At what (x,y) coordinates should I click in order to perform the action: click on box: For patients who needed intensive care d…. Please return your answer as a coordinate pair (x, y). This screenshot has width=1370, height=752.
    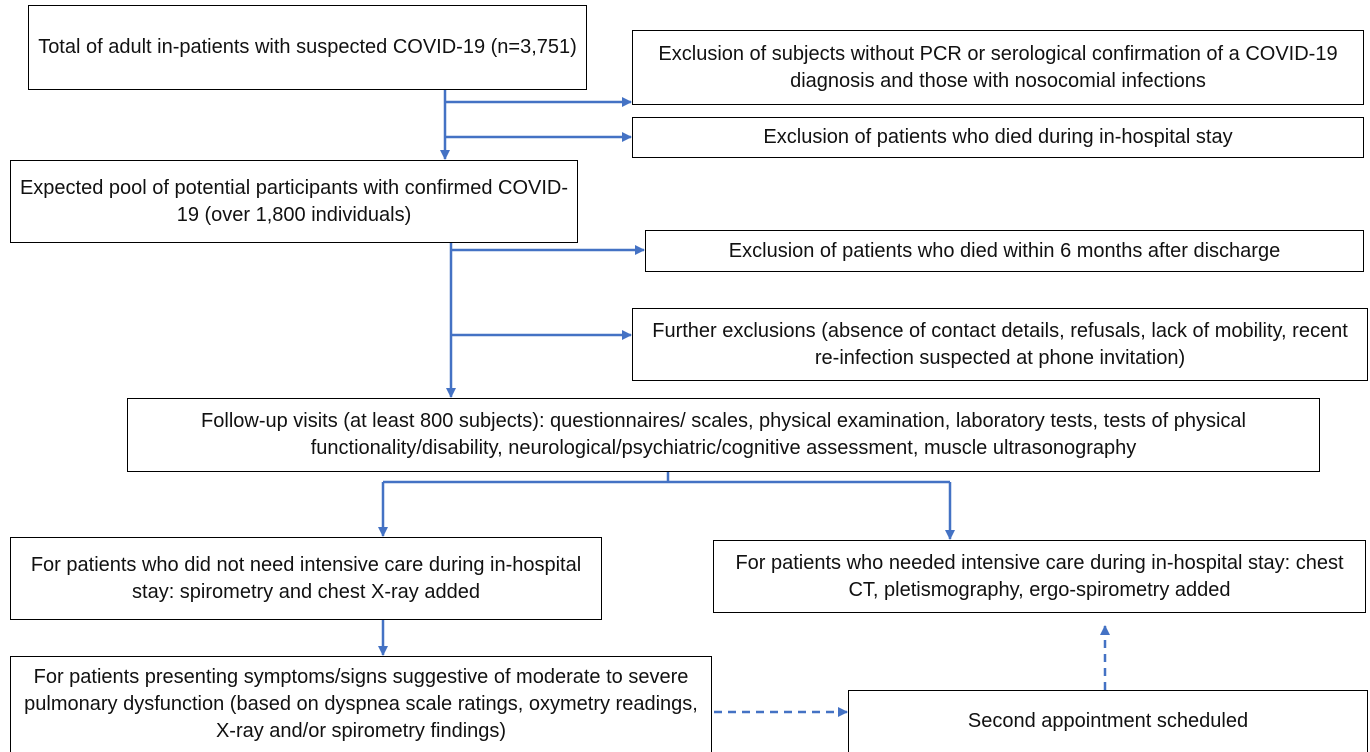
    Looking at the image, I should click on (1039, 576).